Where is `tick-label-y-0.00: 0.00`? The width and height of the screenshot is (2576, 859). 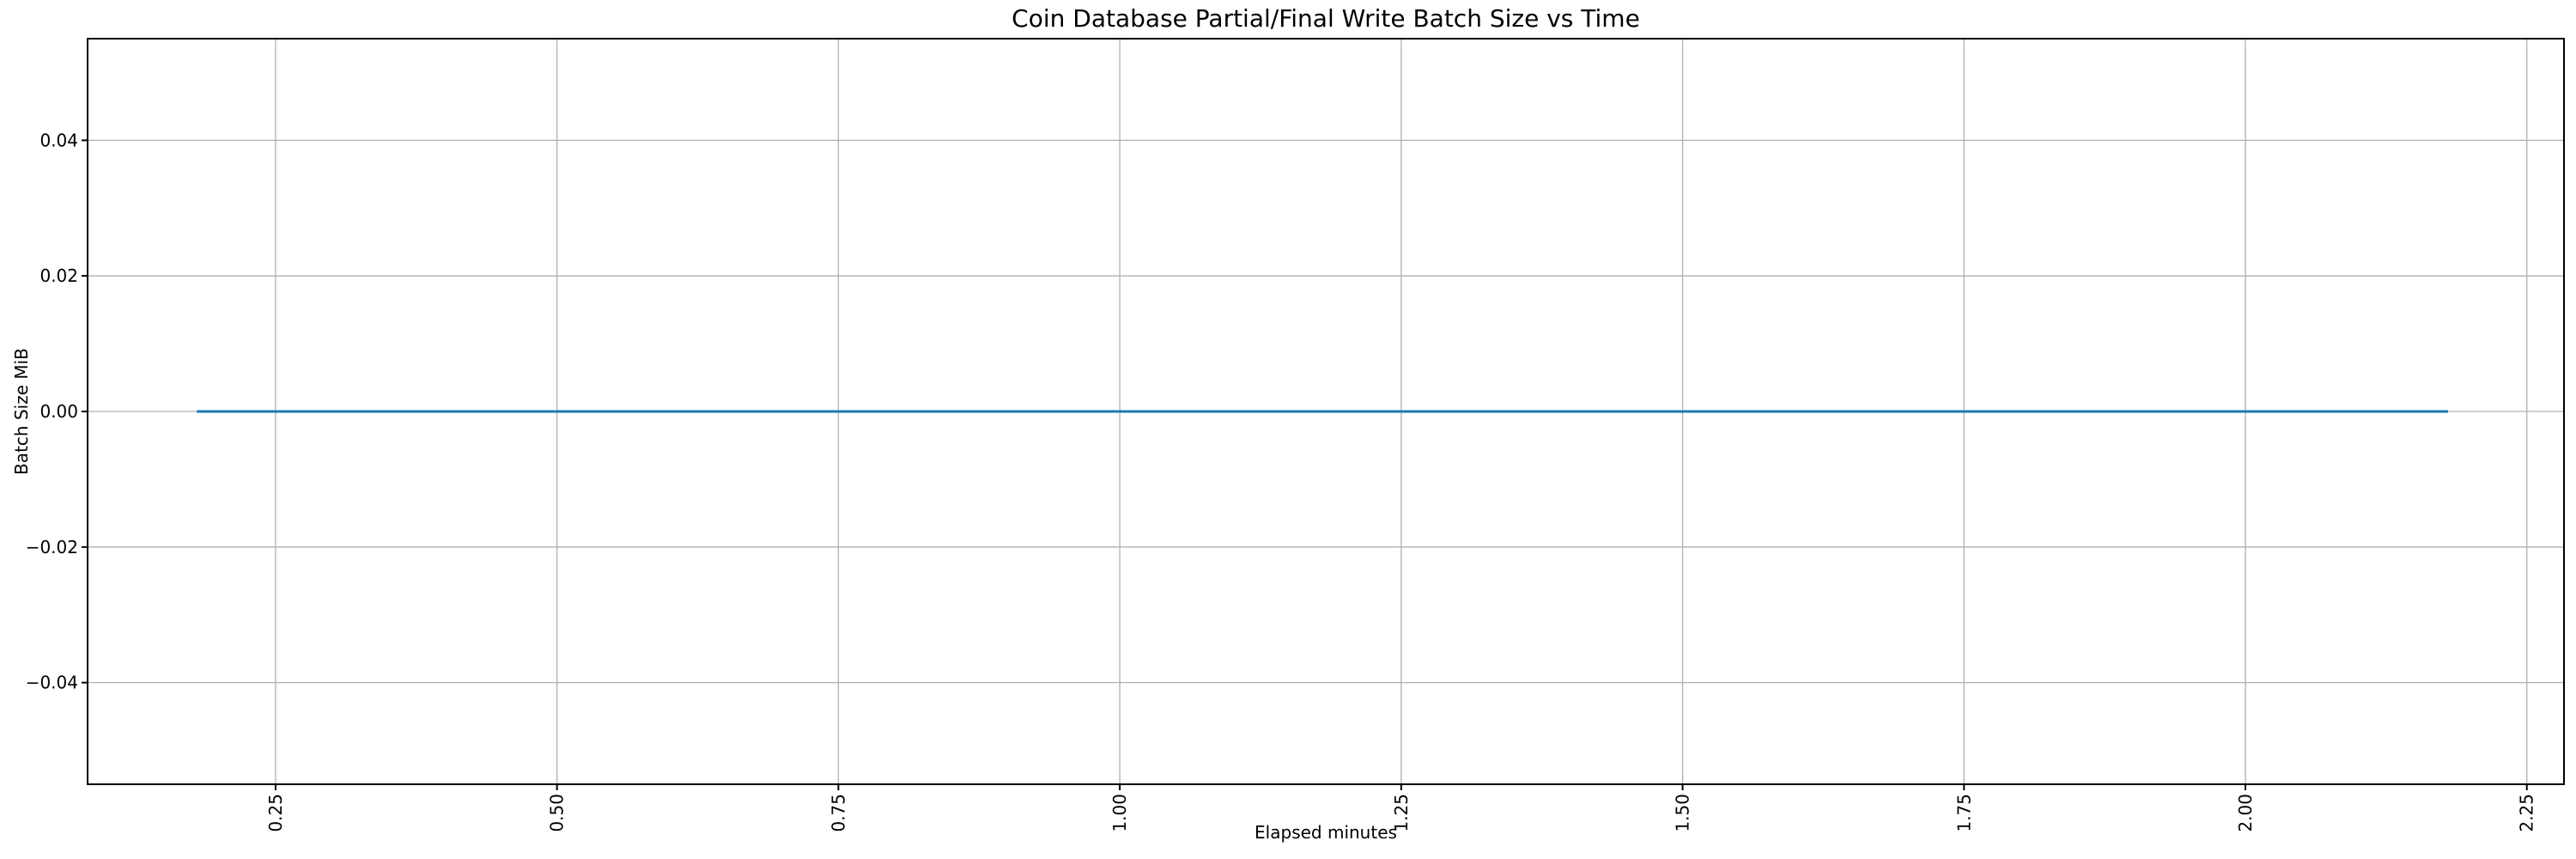
tick-label-y-0.00: 0.00 is located at coordinates (59, 412).